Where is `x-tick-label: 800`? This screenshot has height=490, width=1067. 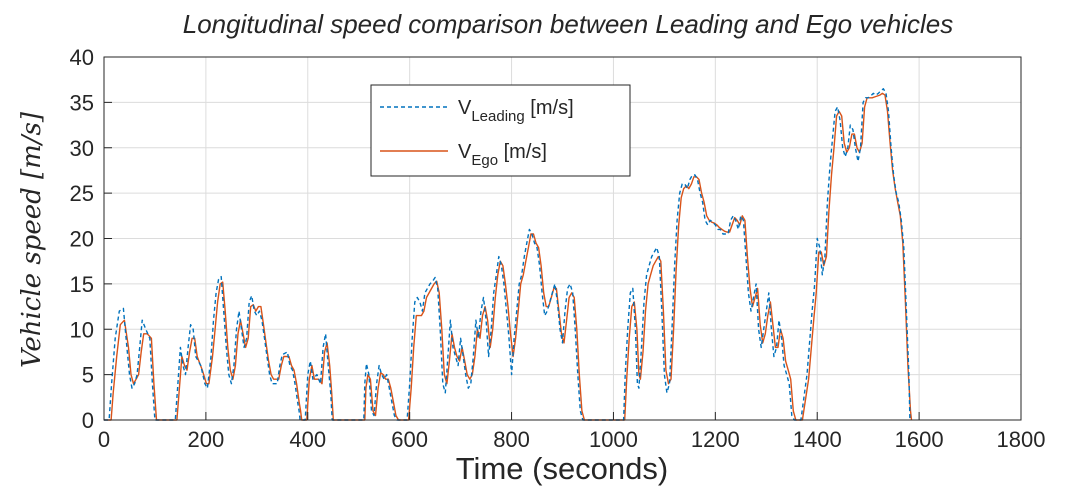
x-tick-label: 800 is located at coordinates (511, 439).